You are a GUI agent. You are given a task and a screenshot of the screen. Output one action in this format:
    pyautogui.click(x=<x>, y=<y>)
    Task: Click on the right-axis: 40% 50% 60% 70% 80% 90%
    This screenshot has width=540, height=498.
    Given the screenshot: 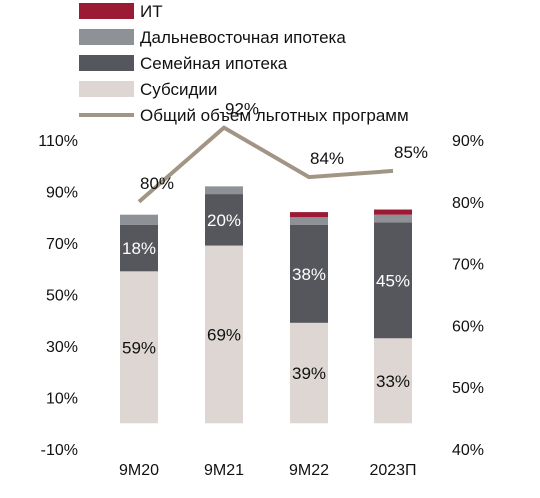 What is the action you would take?
    pyautogui.click(x=468, y=296)
    